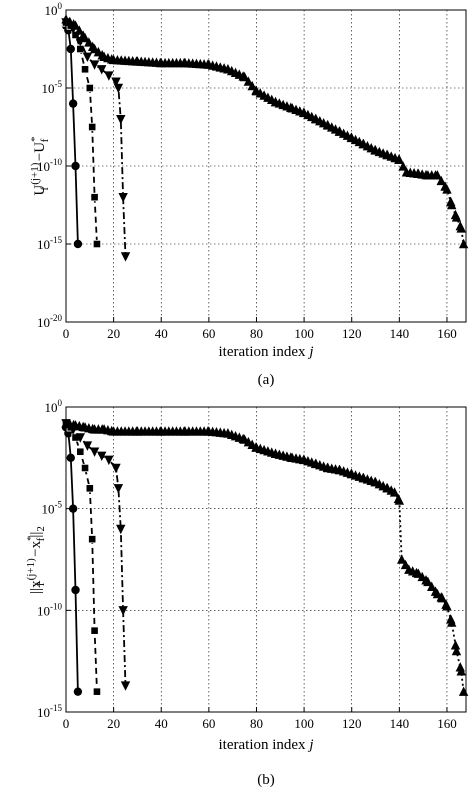 Image resolution: width=474 pixels, height=792 pixels. What do you see at coordinates (260, 719) in the screenshot?
I see `x-ticks-b: 0 20 40 60 80 100 120 140 160` at bounding box center [260, 719].